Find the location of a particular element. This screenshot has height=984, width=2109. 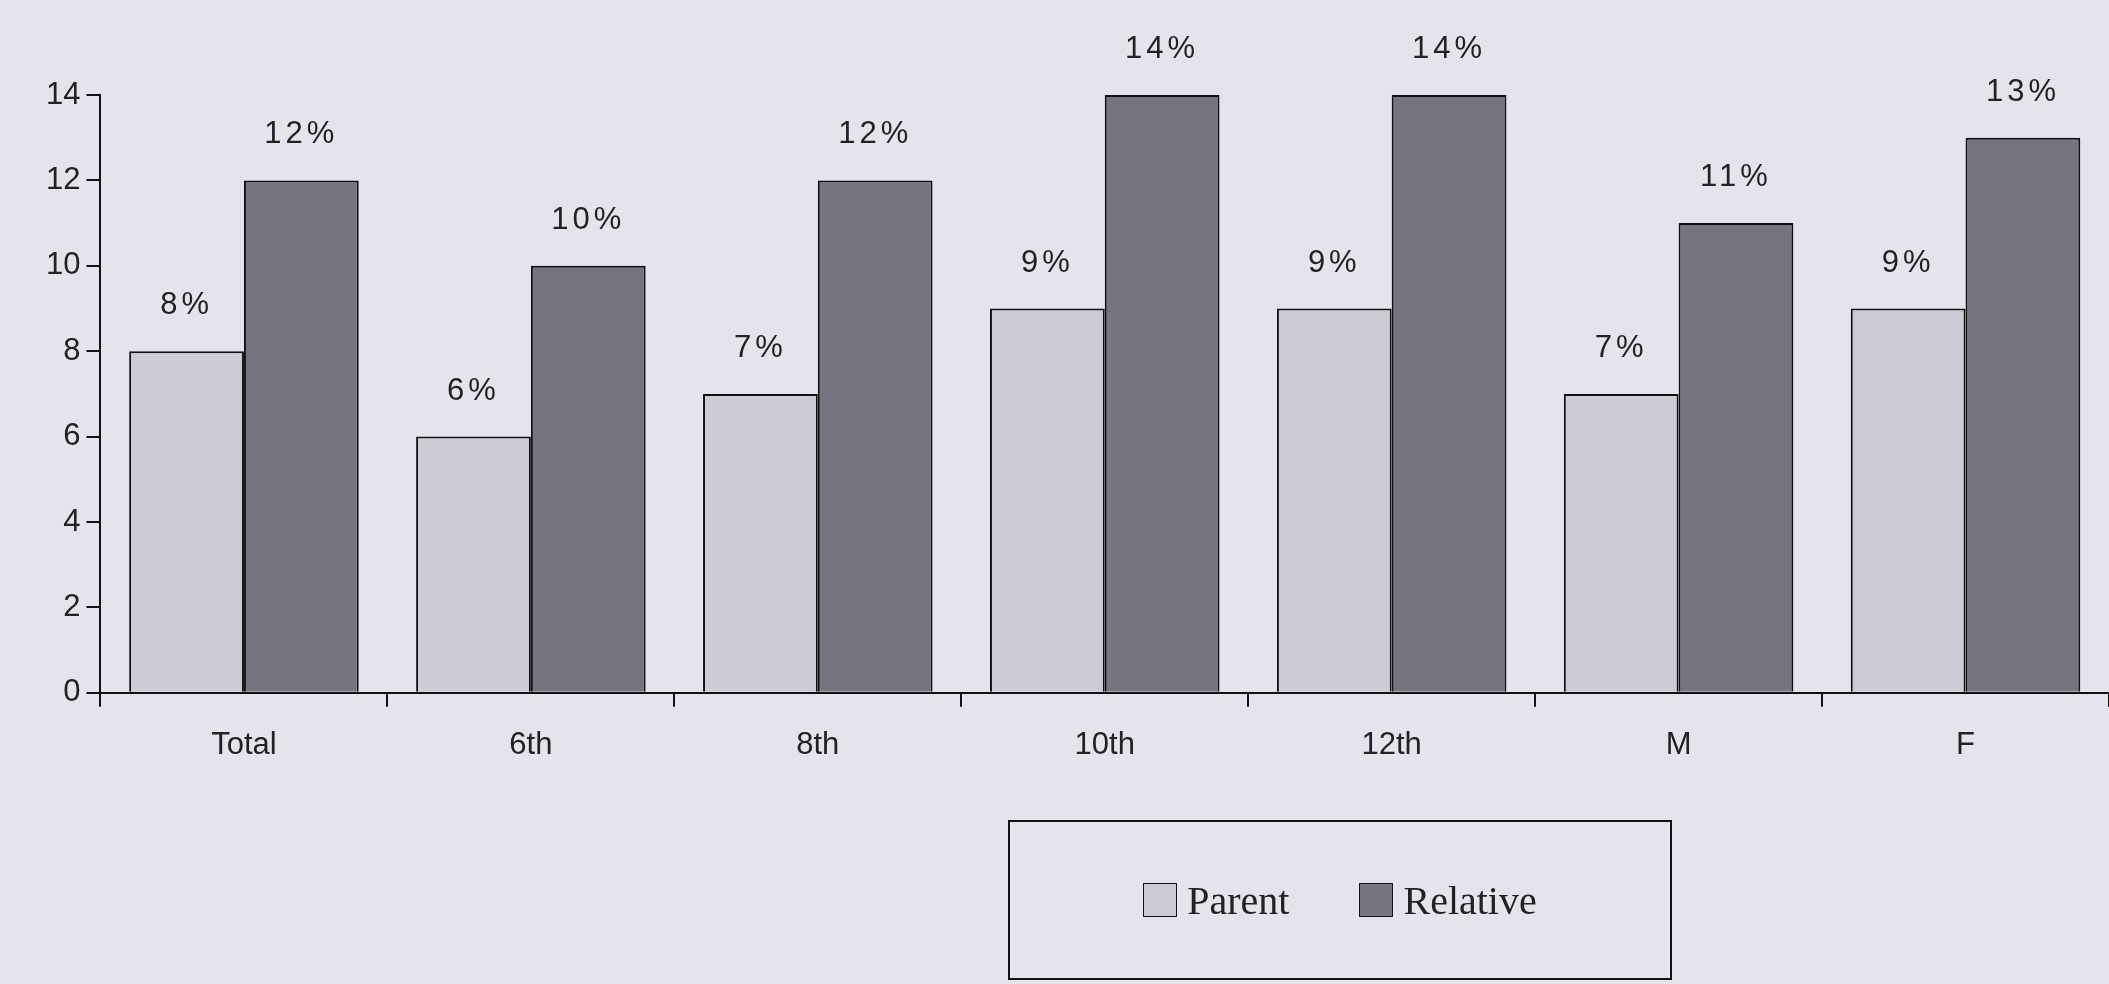

x-tick-label: 6th is located at coordinates (531, 743).